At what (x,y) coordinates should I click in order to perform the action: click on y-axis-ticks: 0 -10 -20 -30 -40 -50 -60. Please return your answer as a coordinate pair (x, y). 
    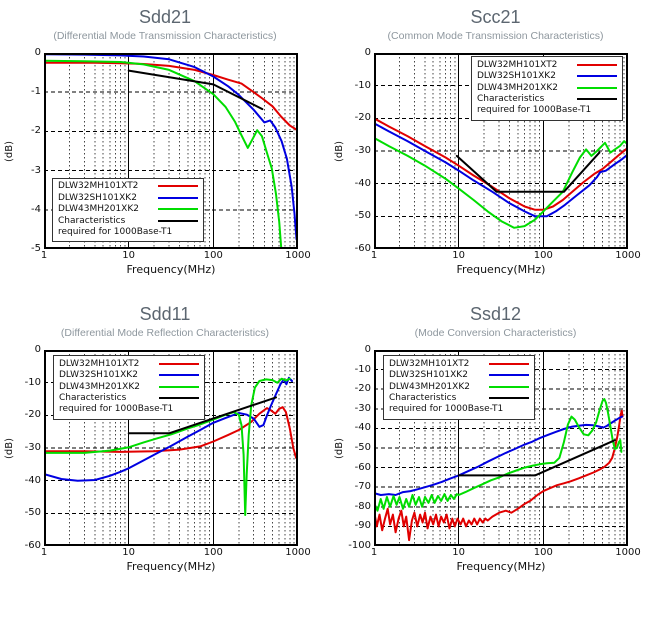
    Looking at the image, I should click on (30, 447).